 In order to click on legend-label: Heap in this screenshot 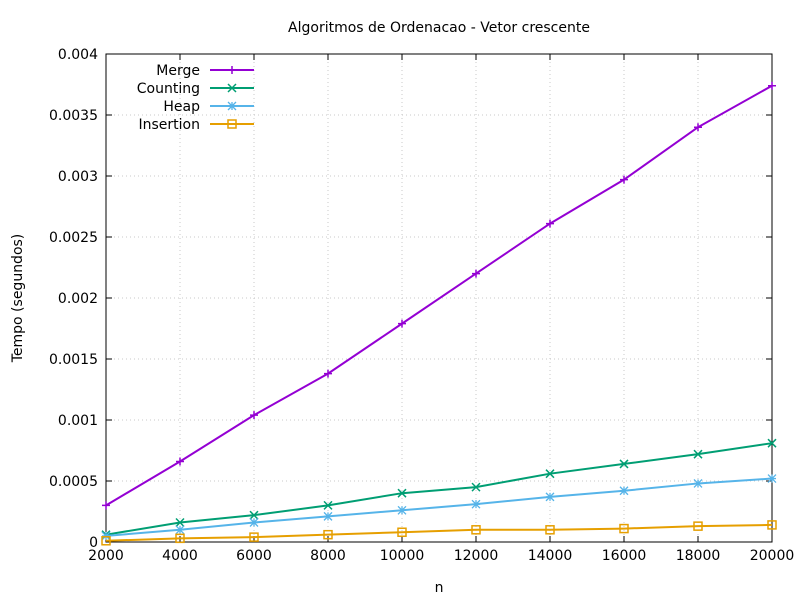, I will do `click(181, 107)`.